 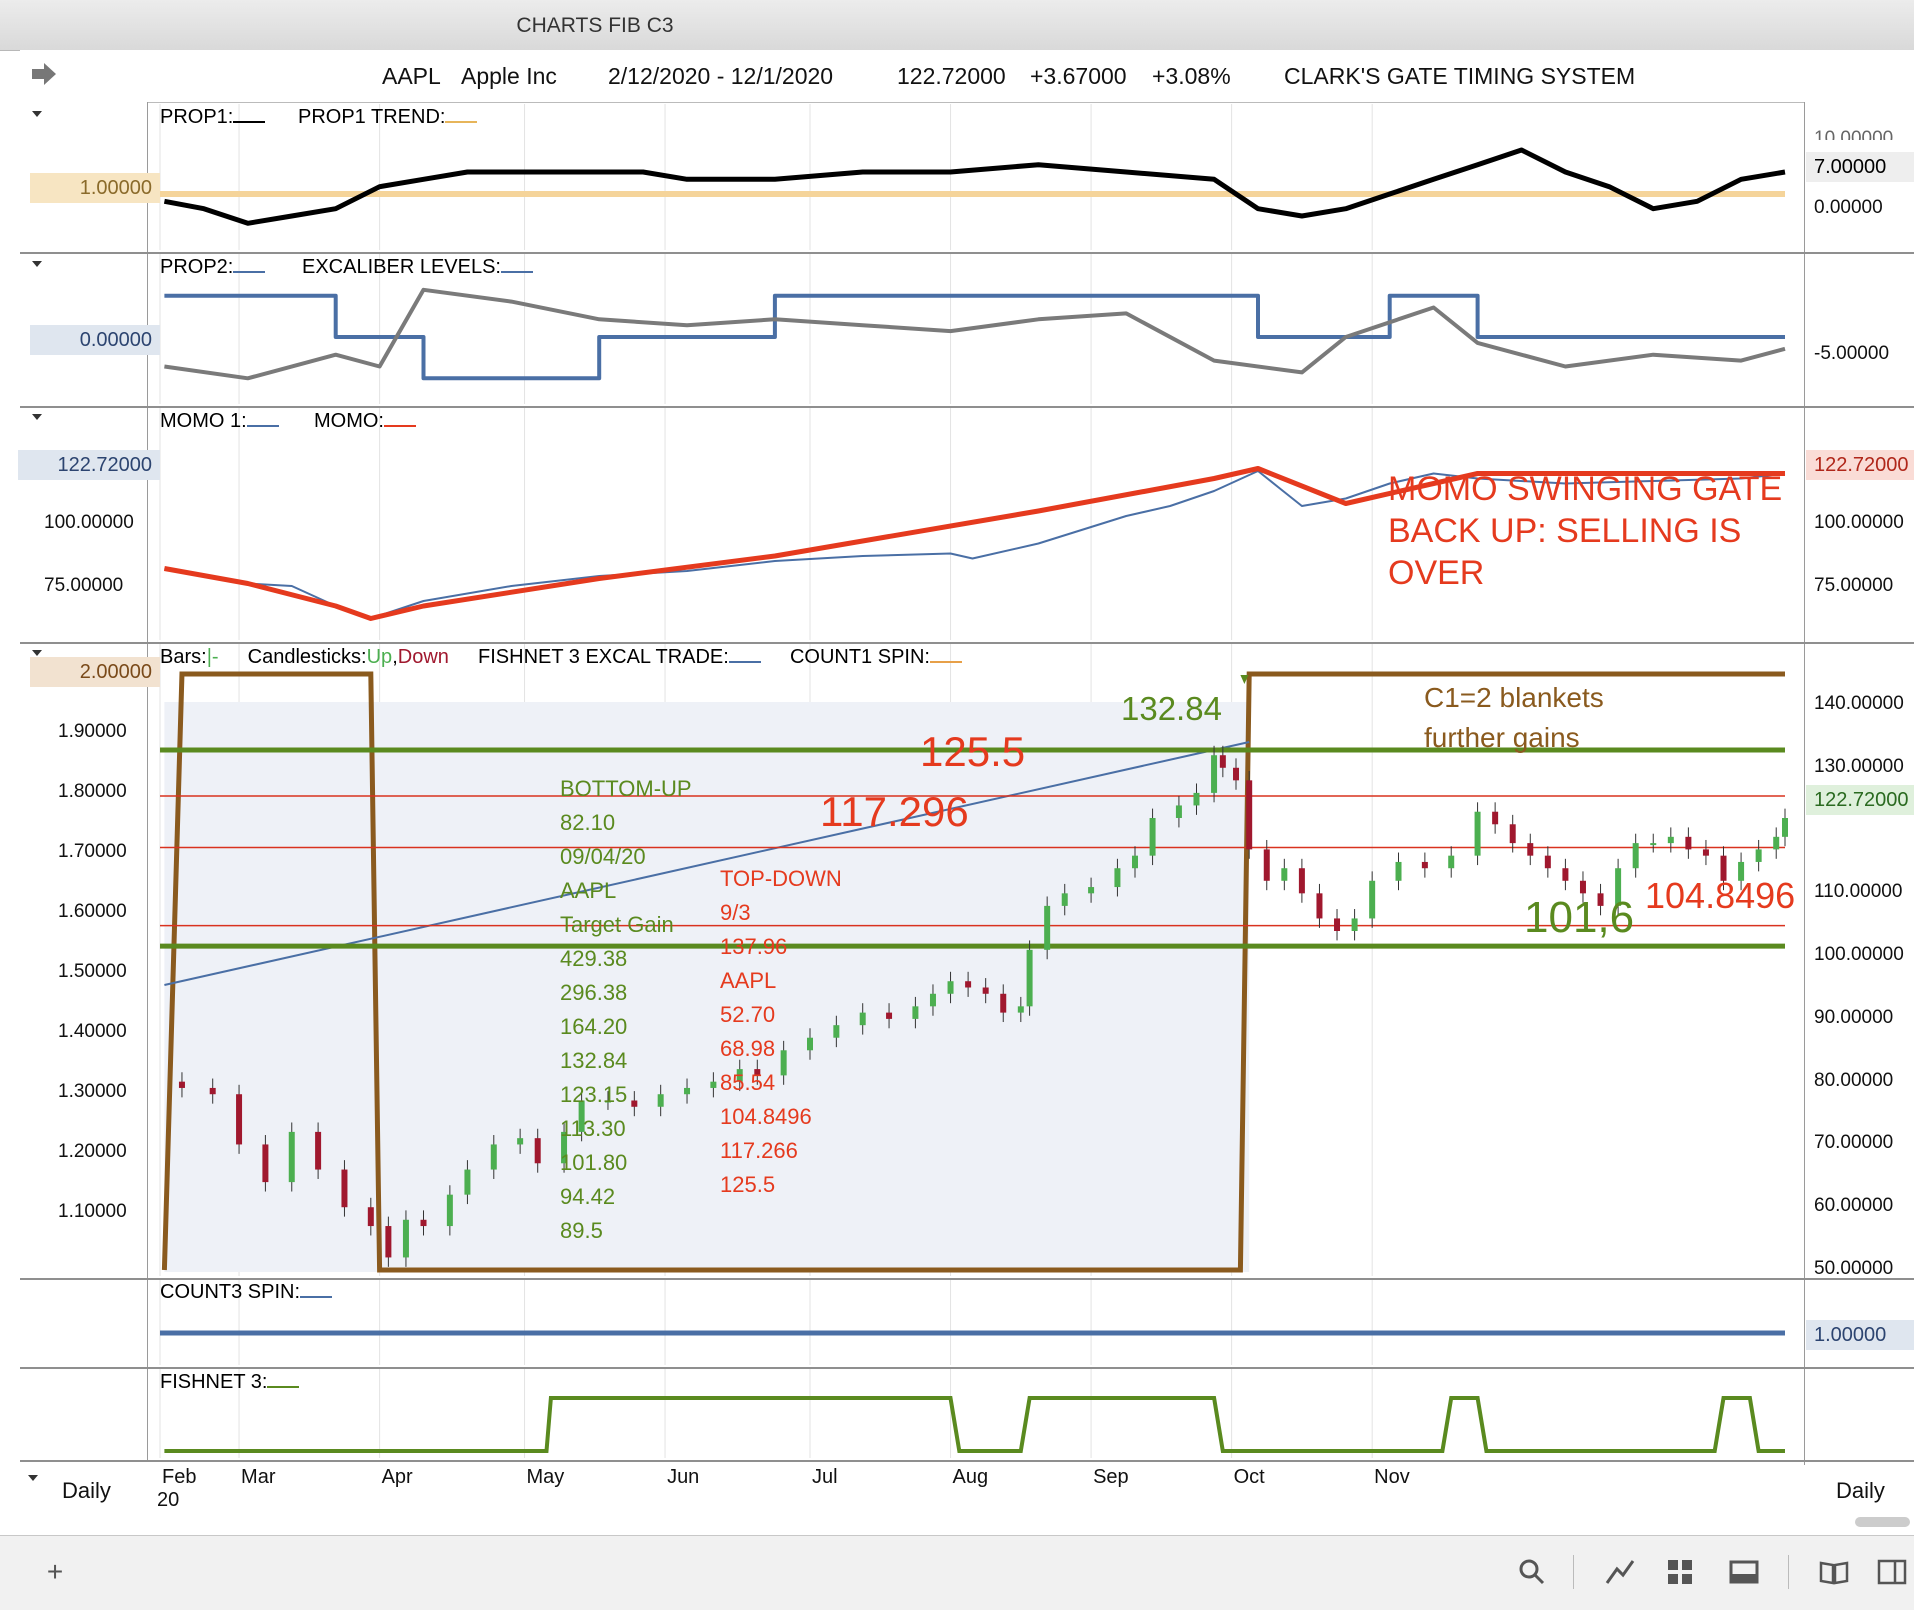 I want to click on add-icon: +, so click(x=55, y=1571).